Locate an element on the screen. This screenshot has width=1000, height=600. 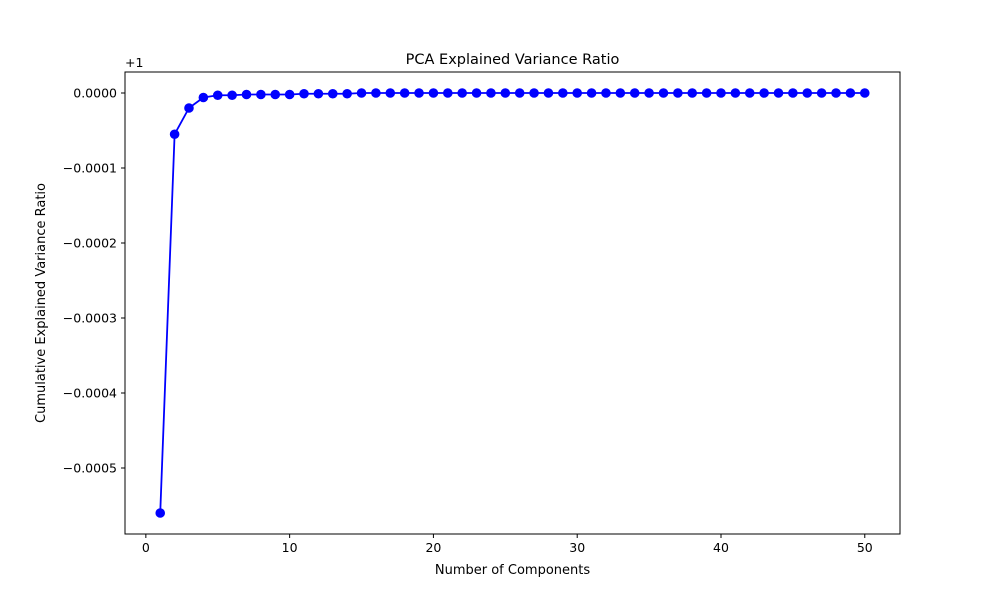
x-axis: 0 10 20 30 40 50 is located at coordinates (507, 544).